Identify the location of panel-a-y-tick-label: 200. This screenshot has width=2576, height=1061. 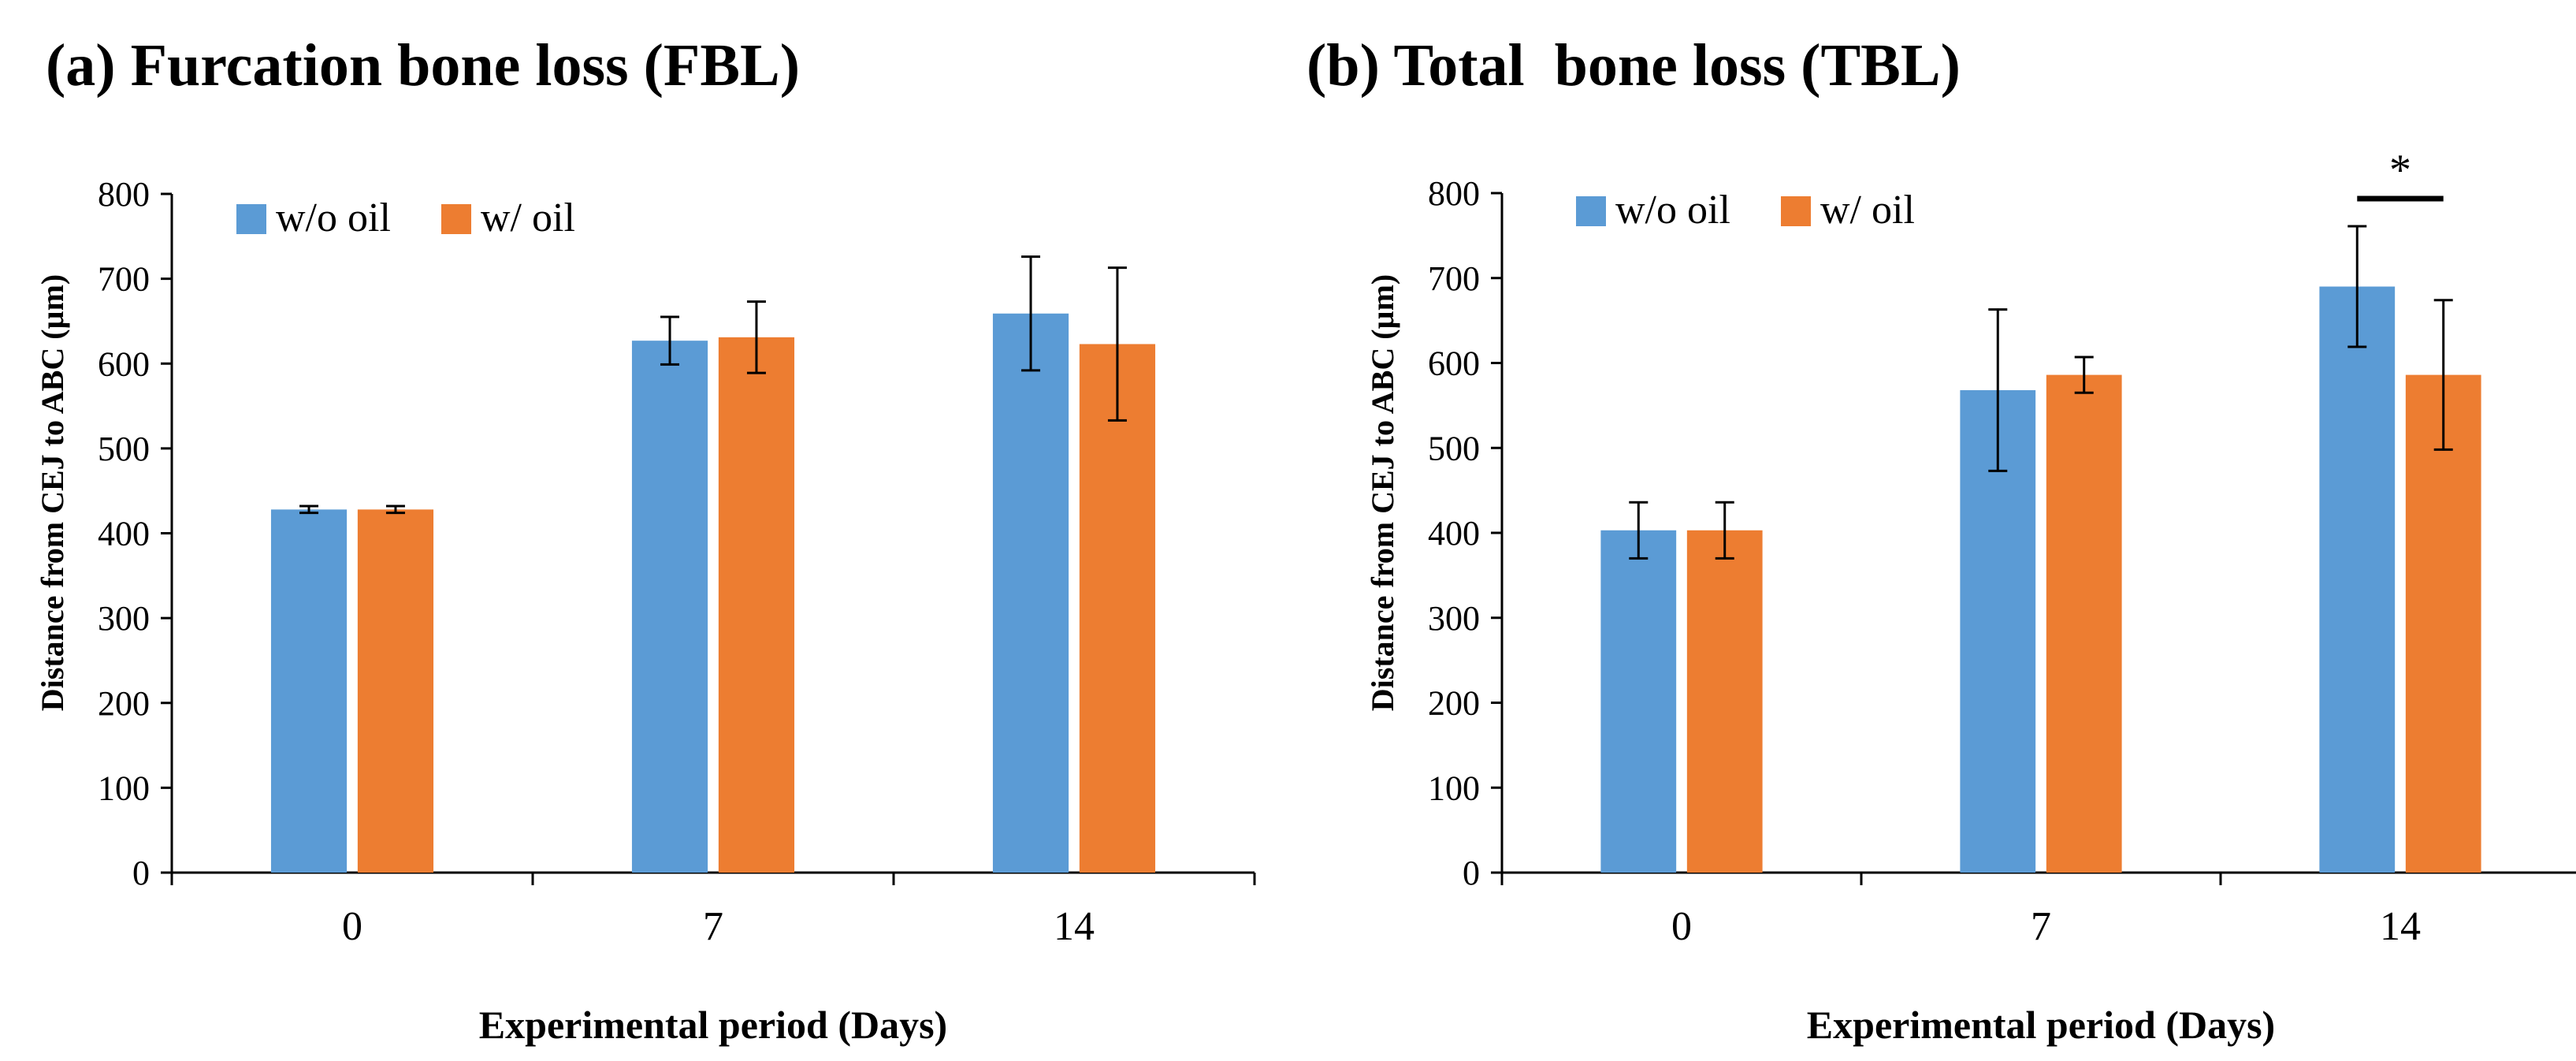
(124, 703).